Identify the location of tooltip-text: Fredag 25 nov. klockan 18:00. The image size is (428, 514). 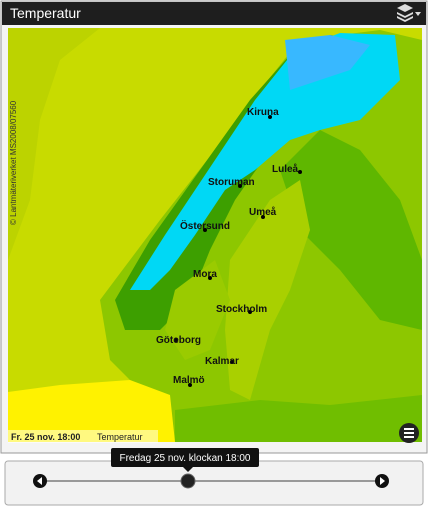
(184, 458).